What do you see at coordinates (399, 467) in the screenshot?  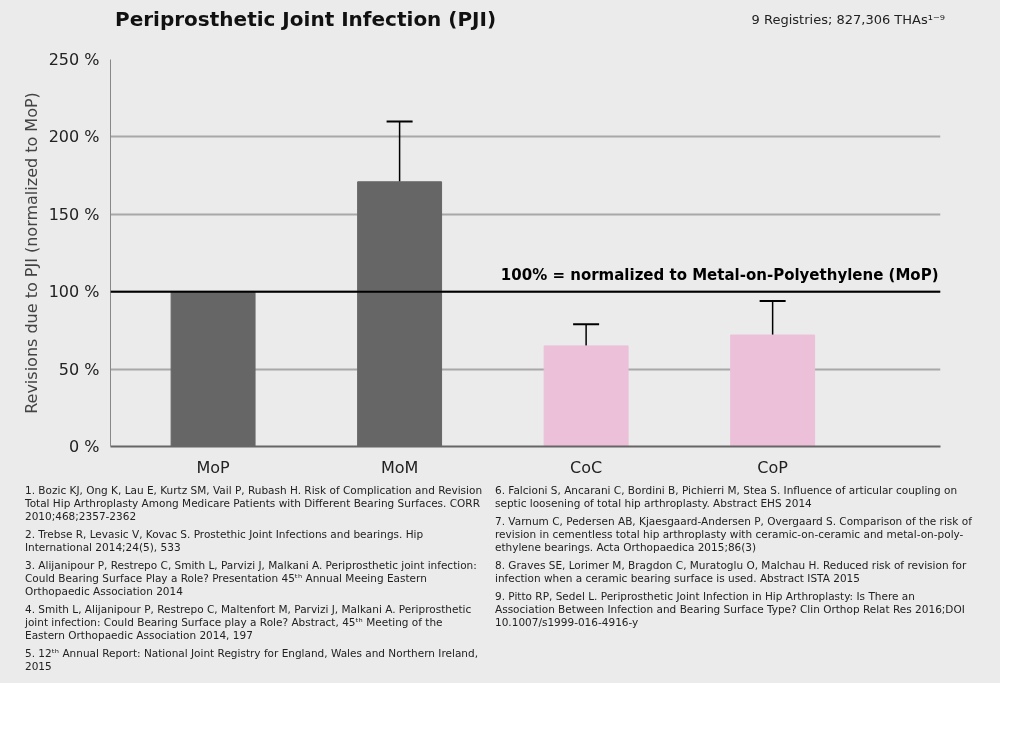 I see `x-tick-label: MoM` at bounding box center [399, 467].